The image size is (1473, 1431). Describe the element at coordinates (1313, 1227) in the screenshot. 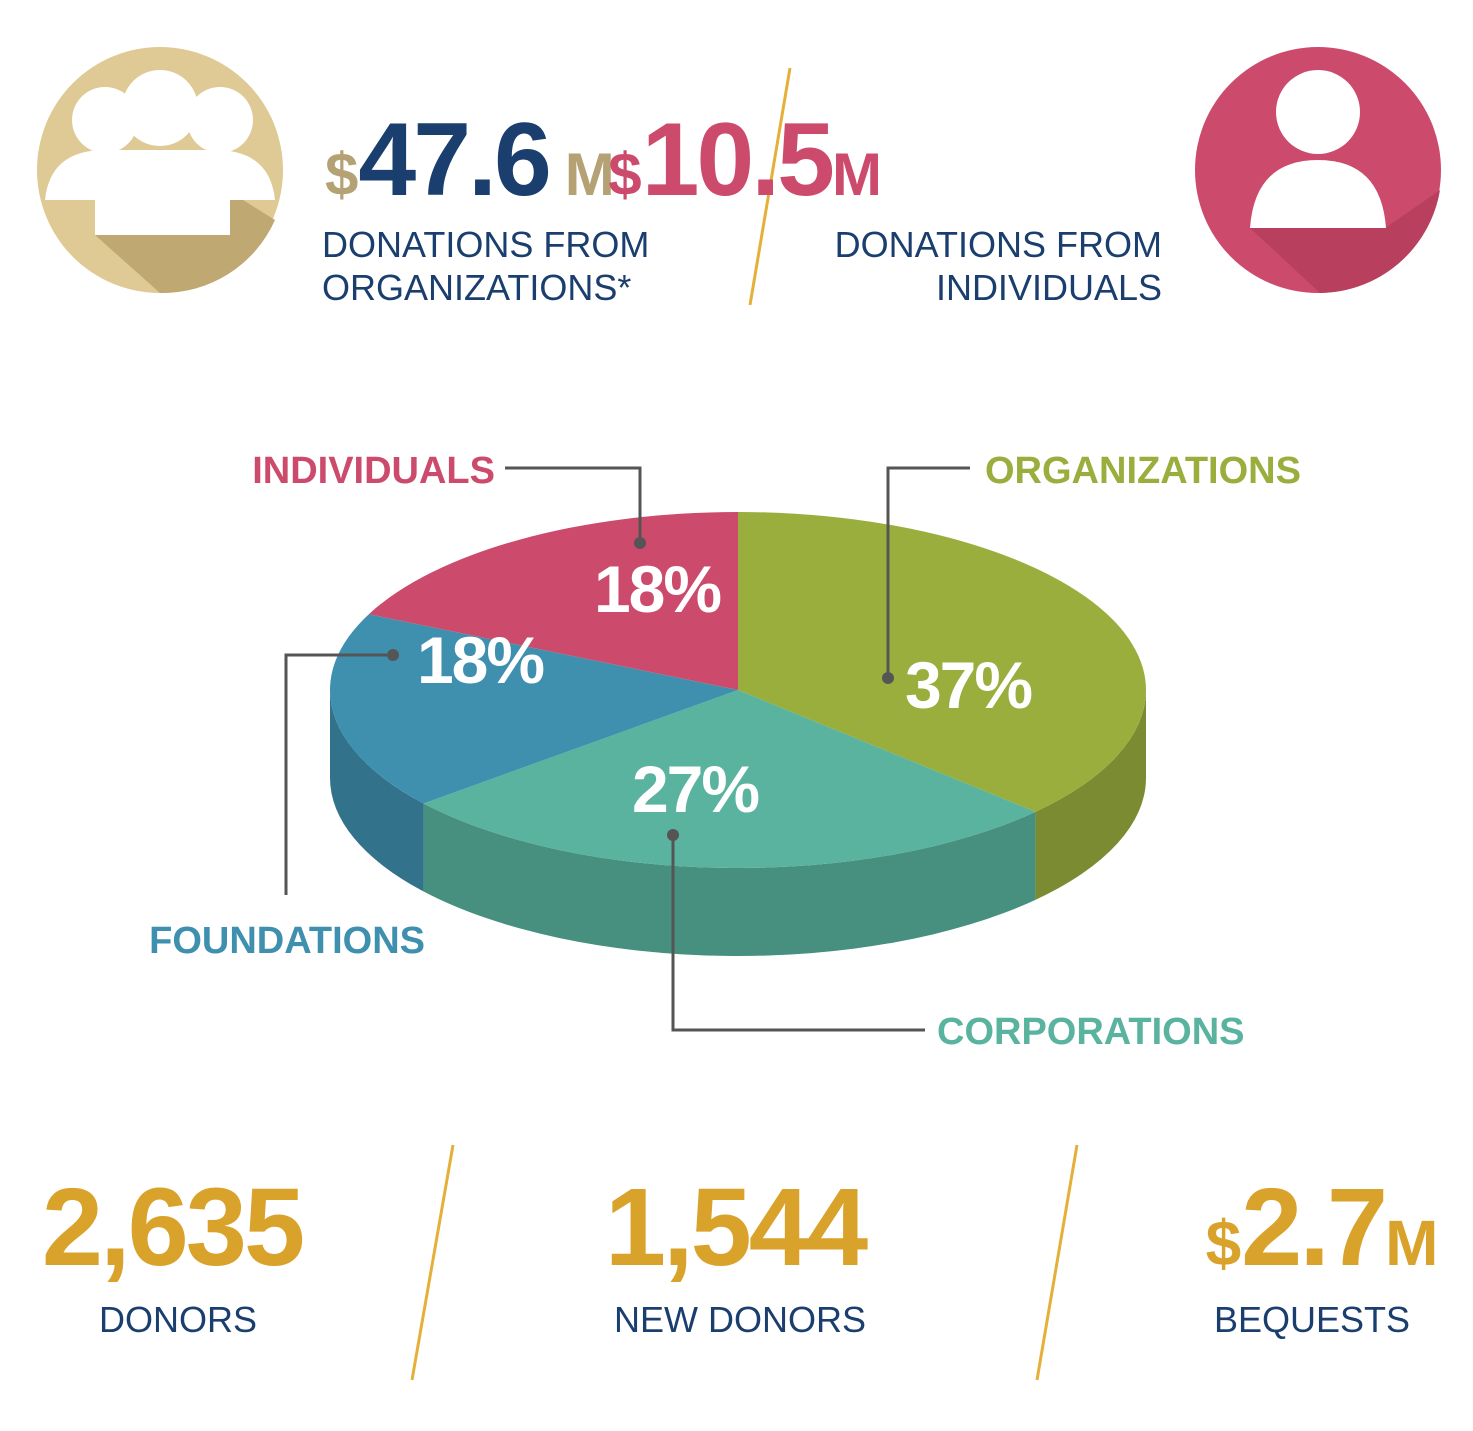

I see `number: 2.7` at that location.